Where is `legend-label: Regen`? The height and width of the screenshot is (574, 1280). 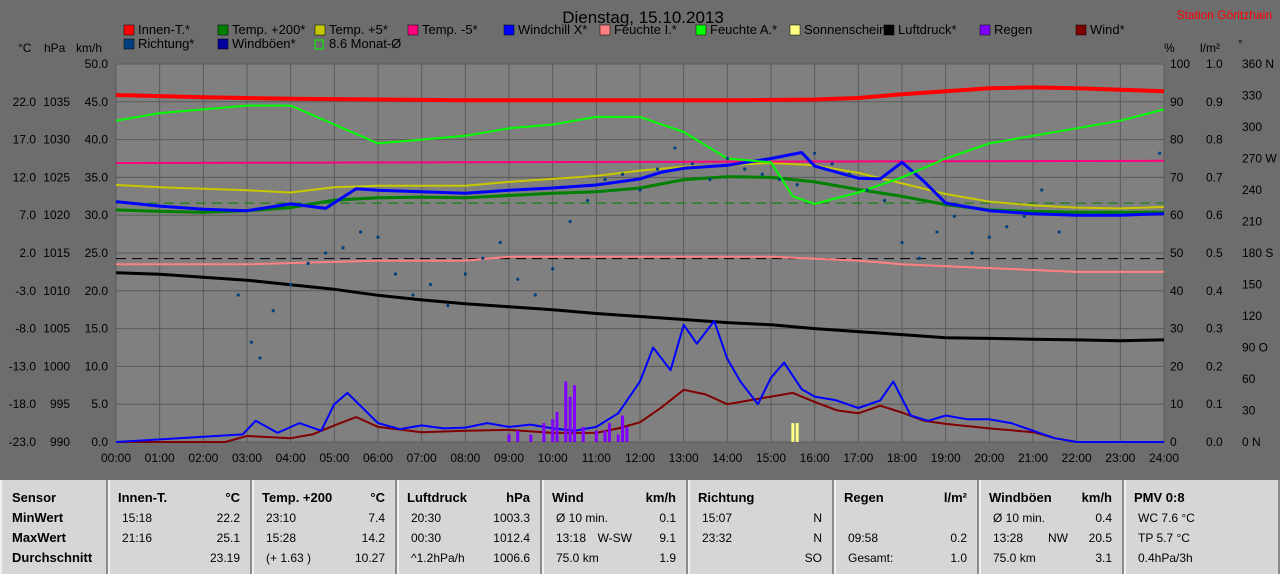 legend-label: Regen is located at coordinates (1013, 29).